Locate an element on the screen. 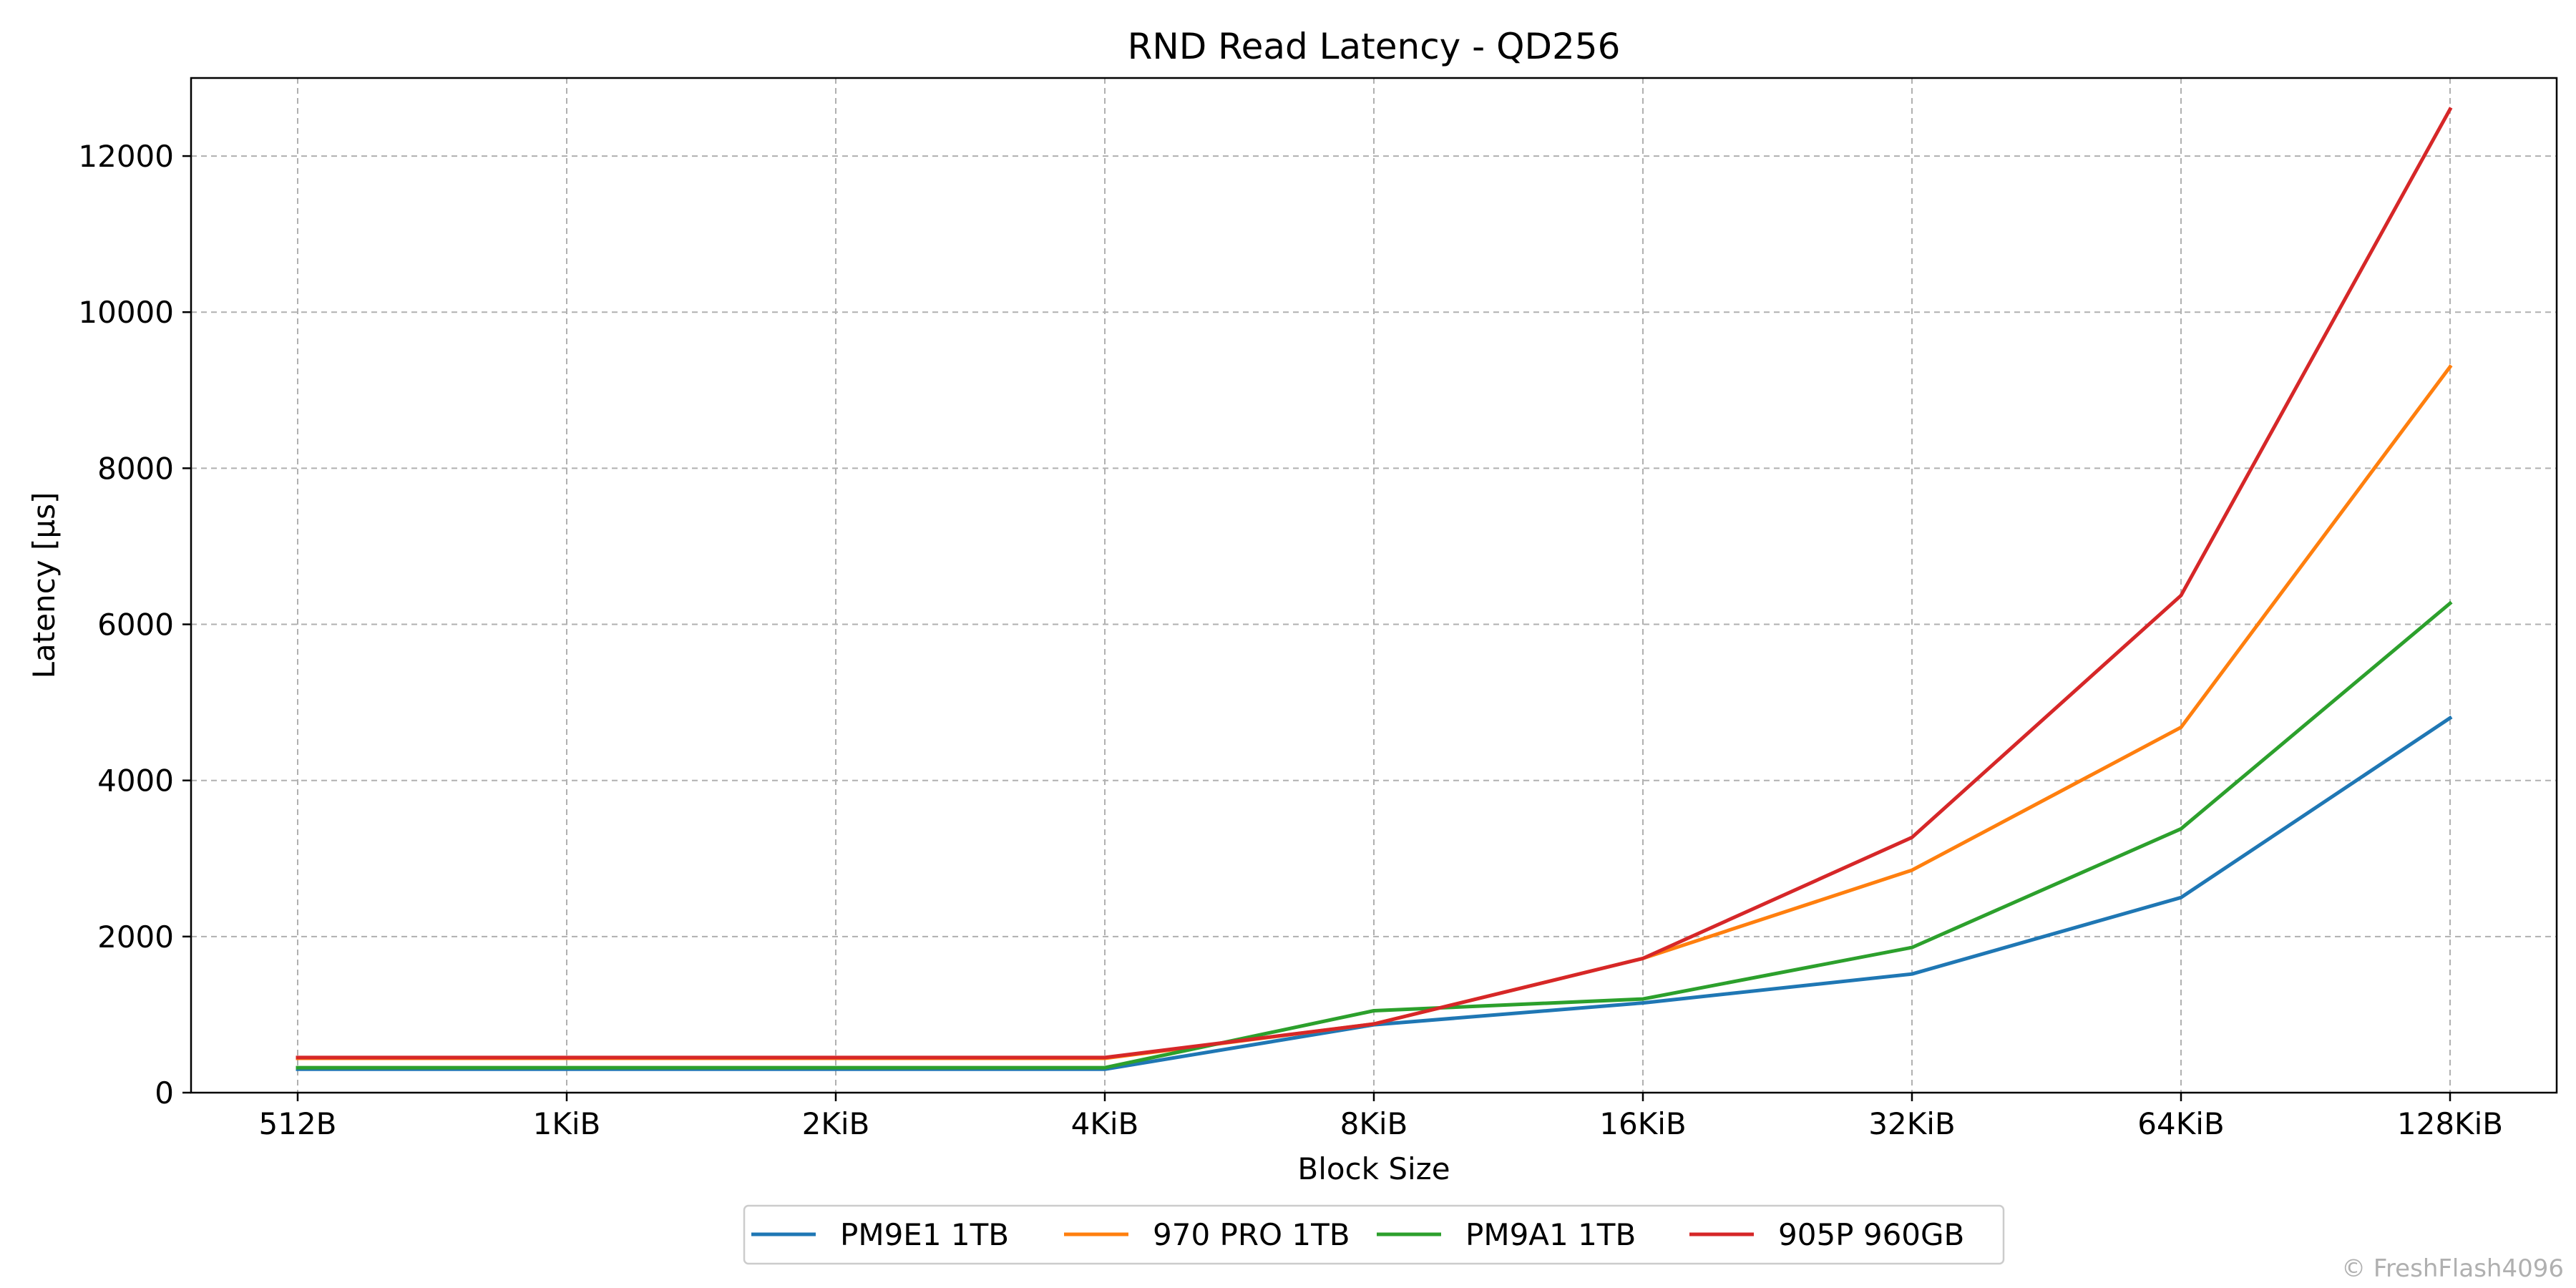  watermark-text: © FreshFlash4096 is located at coordinates (2452, 1268).